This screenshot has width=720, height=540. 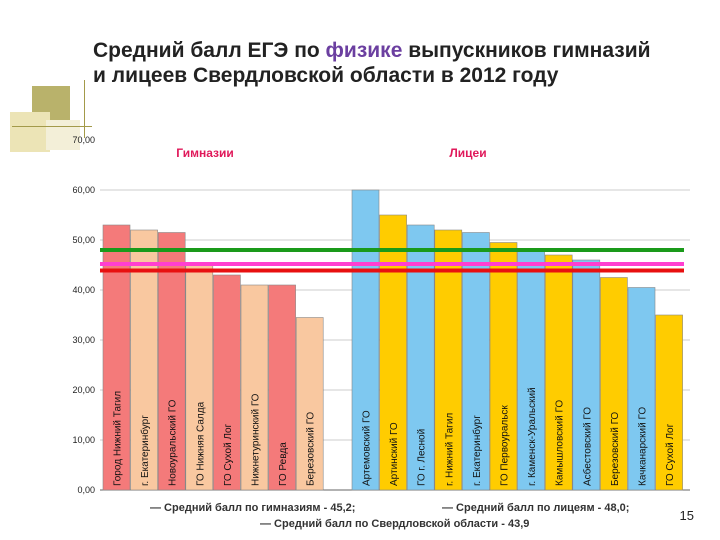 I want to click on title-highlight: физике, so click(x=364, y=50).